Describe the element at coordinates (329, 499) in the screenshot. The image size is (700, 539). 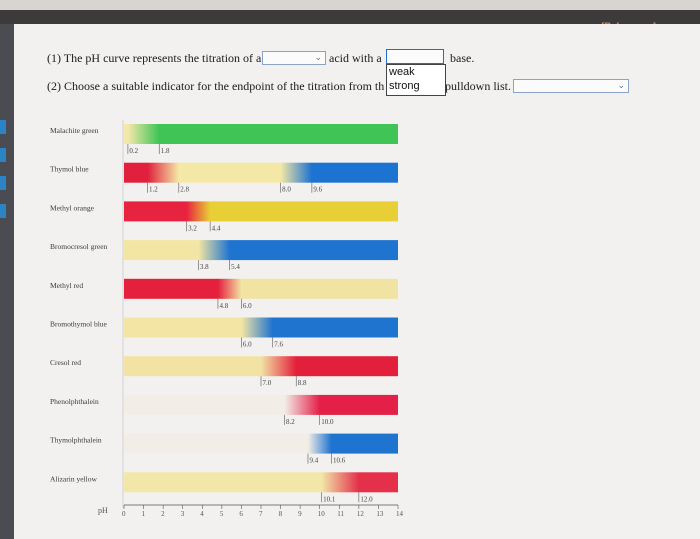
I see `range-label: 10.1` at that location.